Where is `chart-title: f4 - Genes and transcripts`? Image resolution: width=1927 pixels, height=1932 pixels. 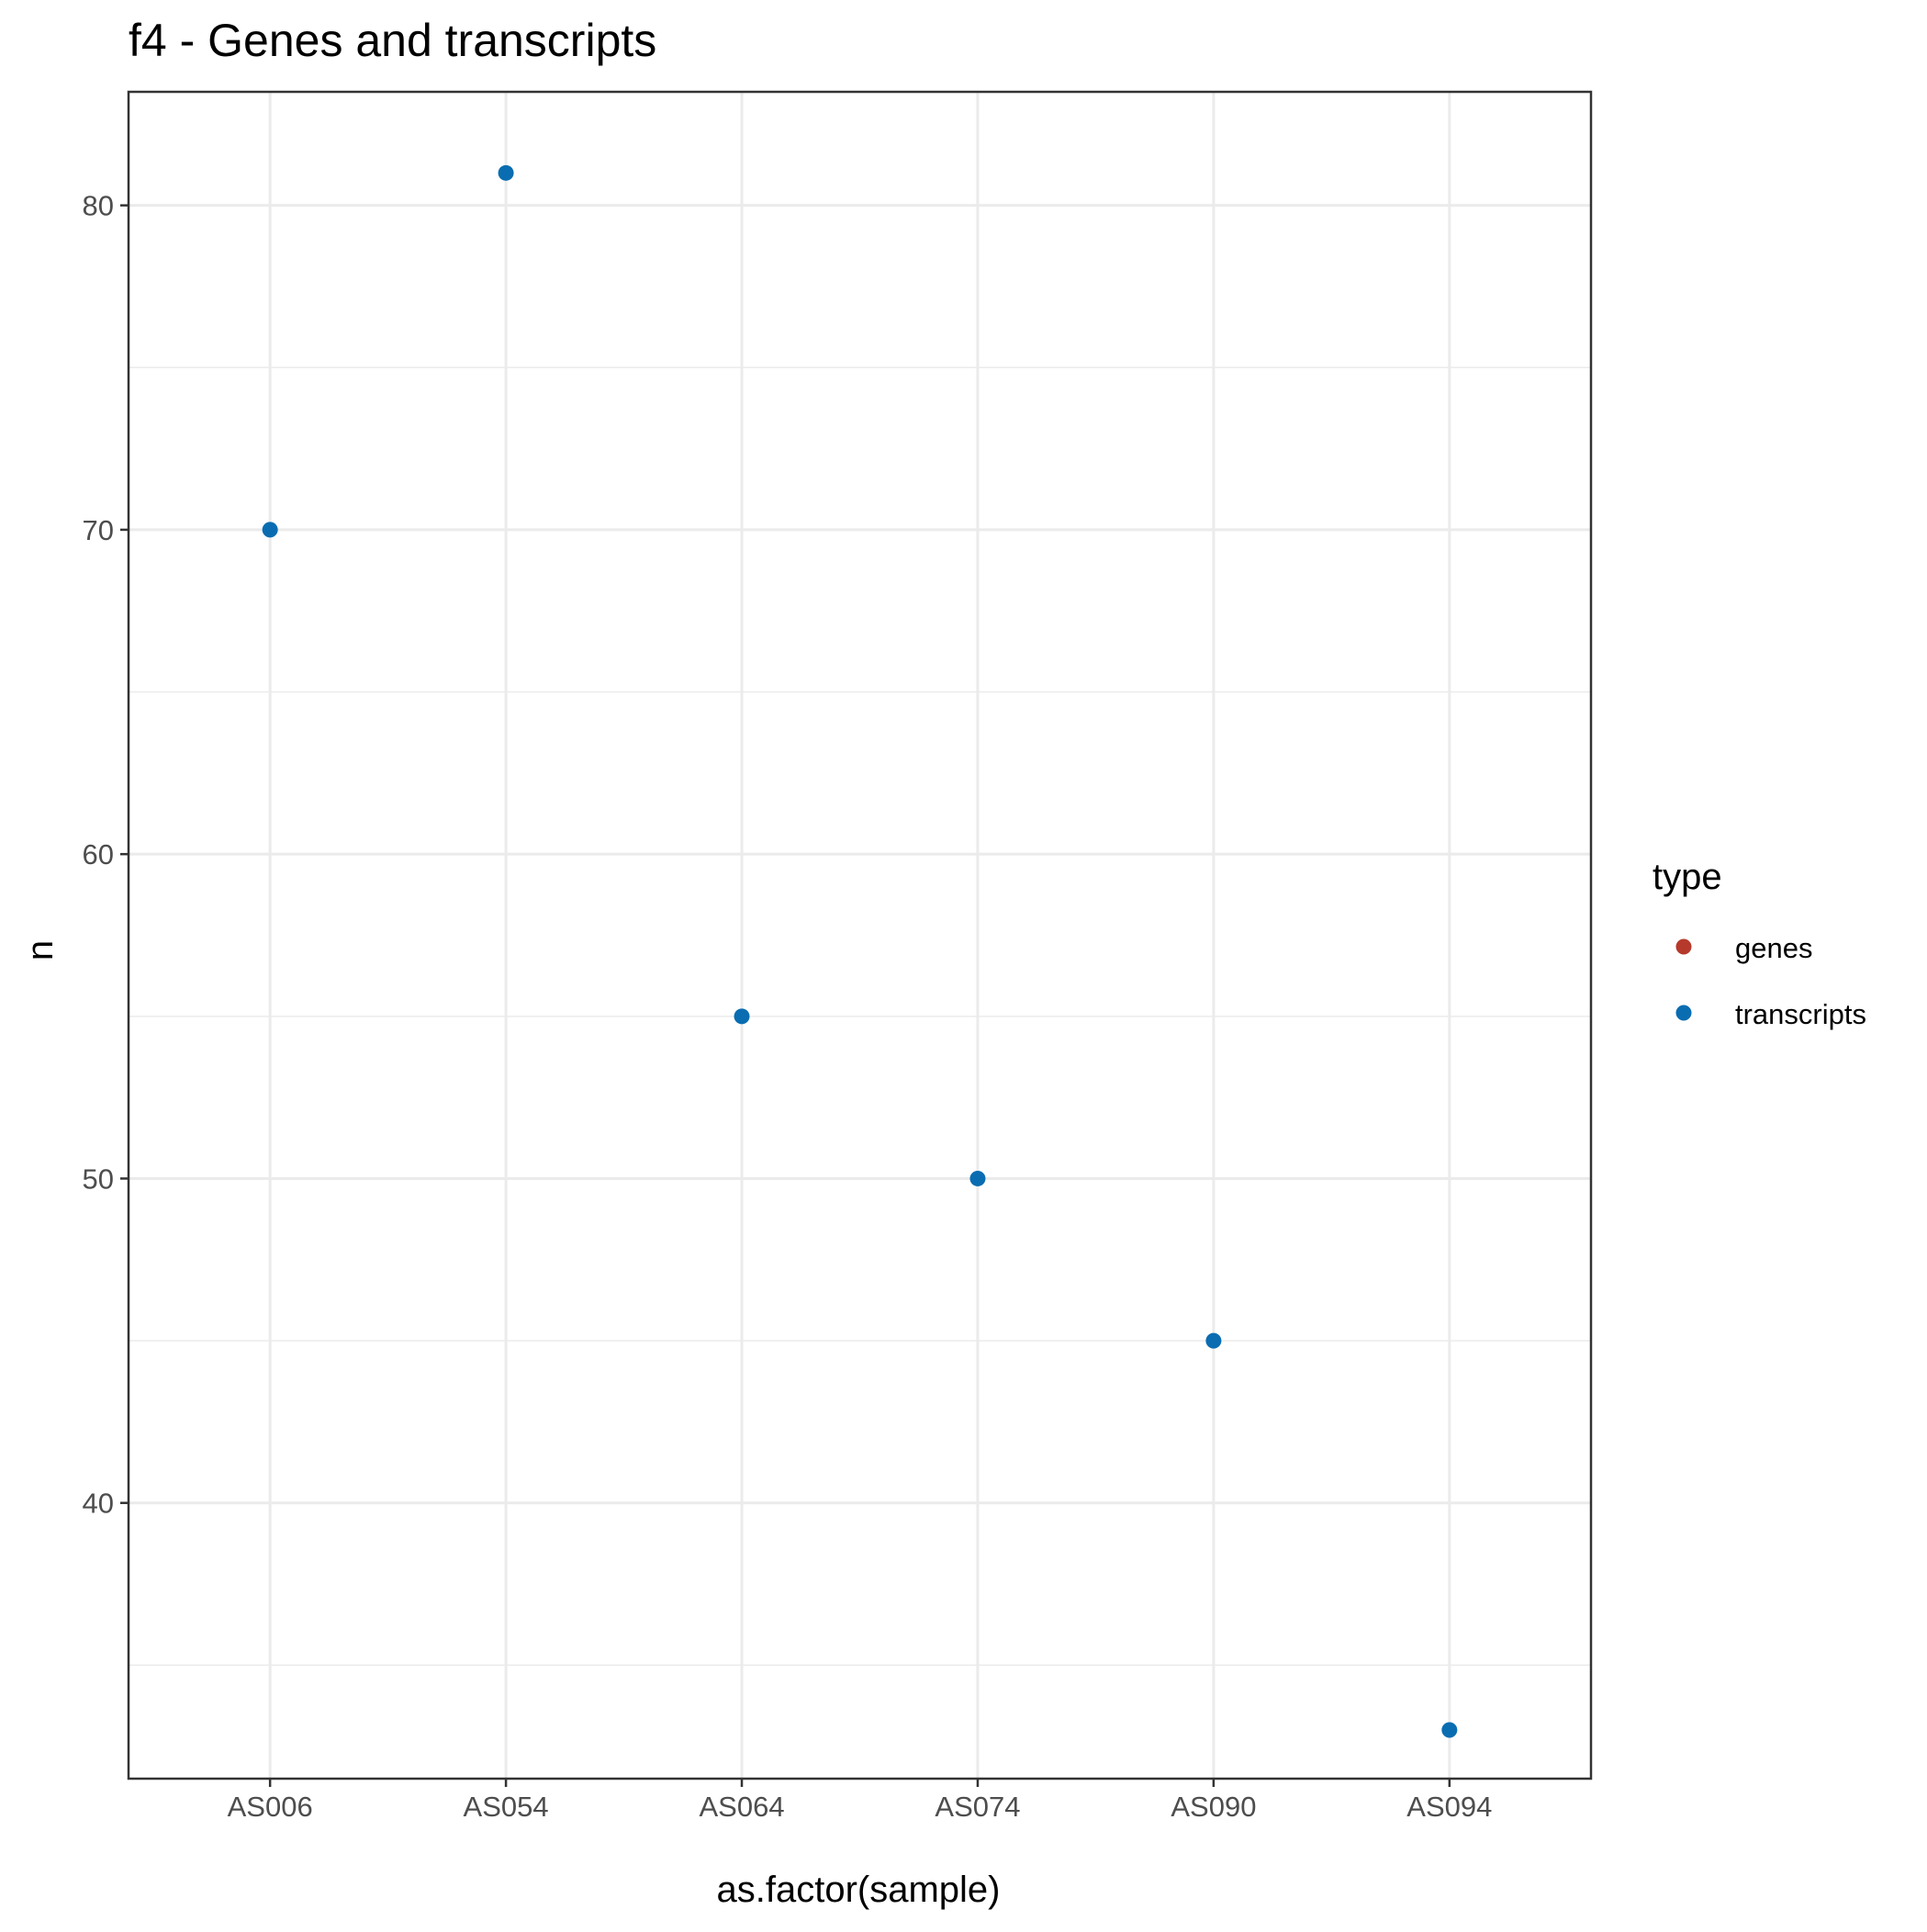
chart-title: f4 - Genes and transcripts is located at coordinates (393, 40).